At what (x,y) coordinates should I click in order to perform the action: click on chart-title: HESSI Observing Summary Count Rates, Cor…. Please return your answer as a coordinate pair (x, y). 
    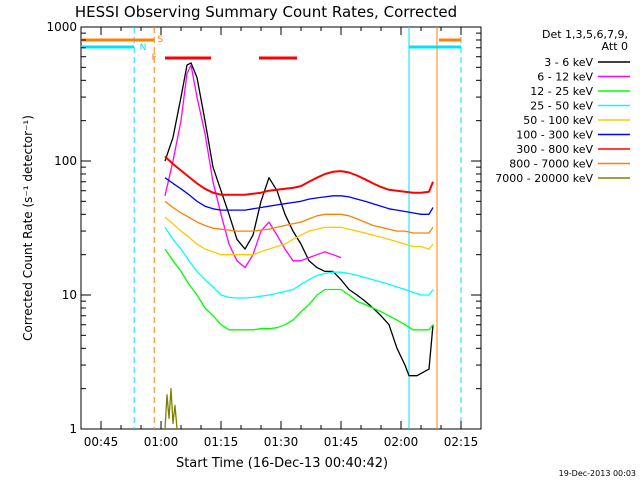
    Looking at the image, I should click on (266, 12).